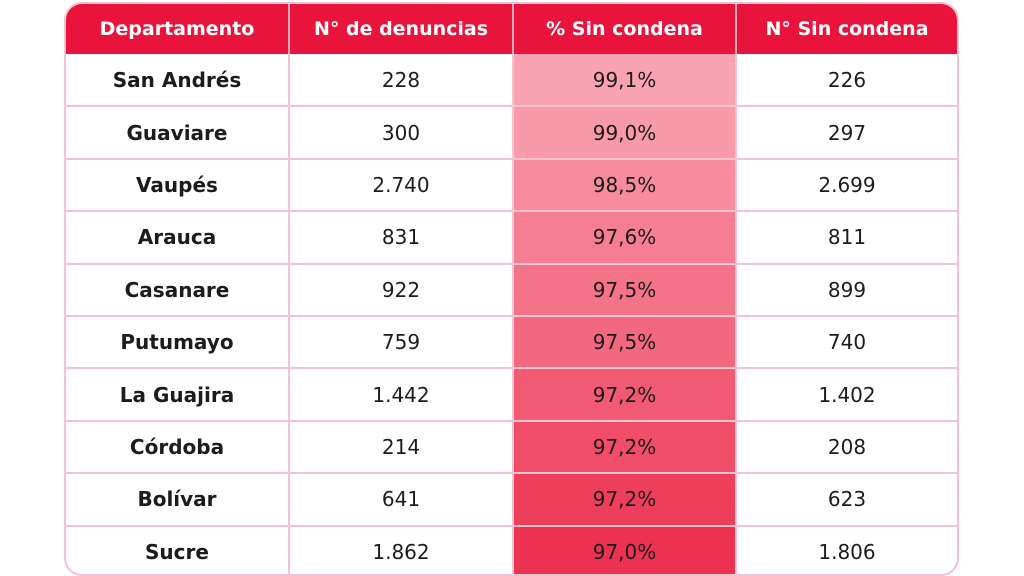 The image size is (1024, 576). I want to click on header-denuncias: N° de denuncias, so click(401, 29).